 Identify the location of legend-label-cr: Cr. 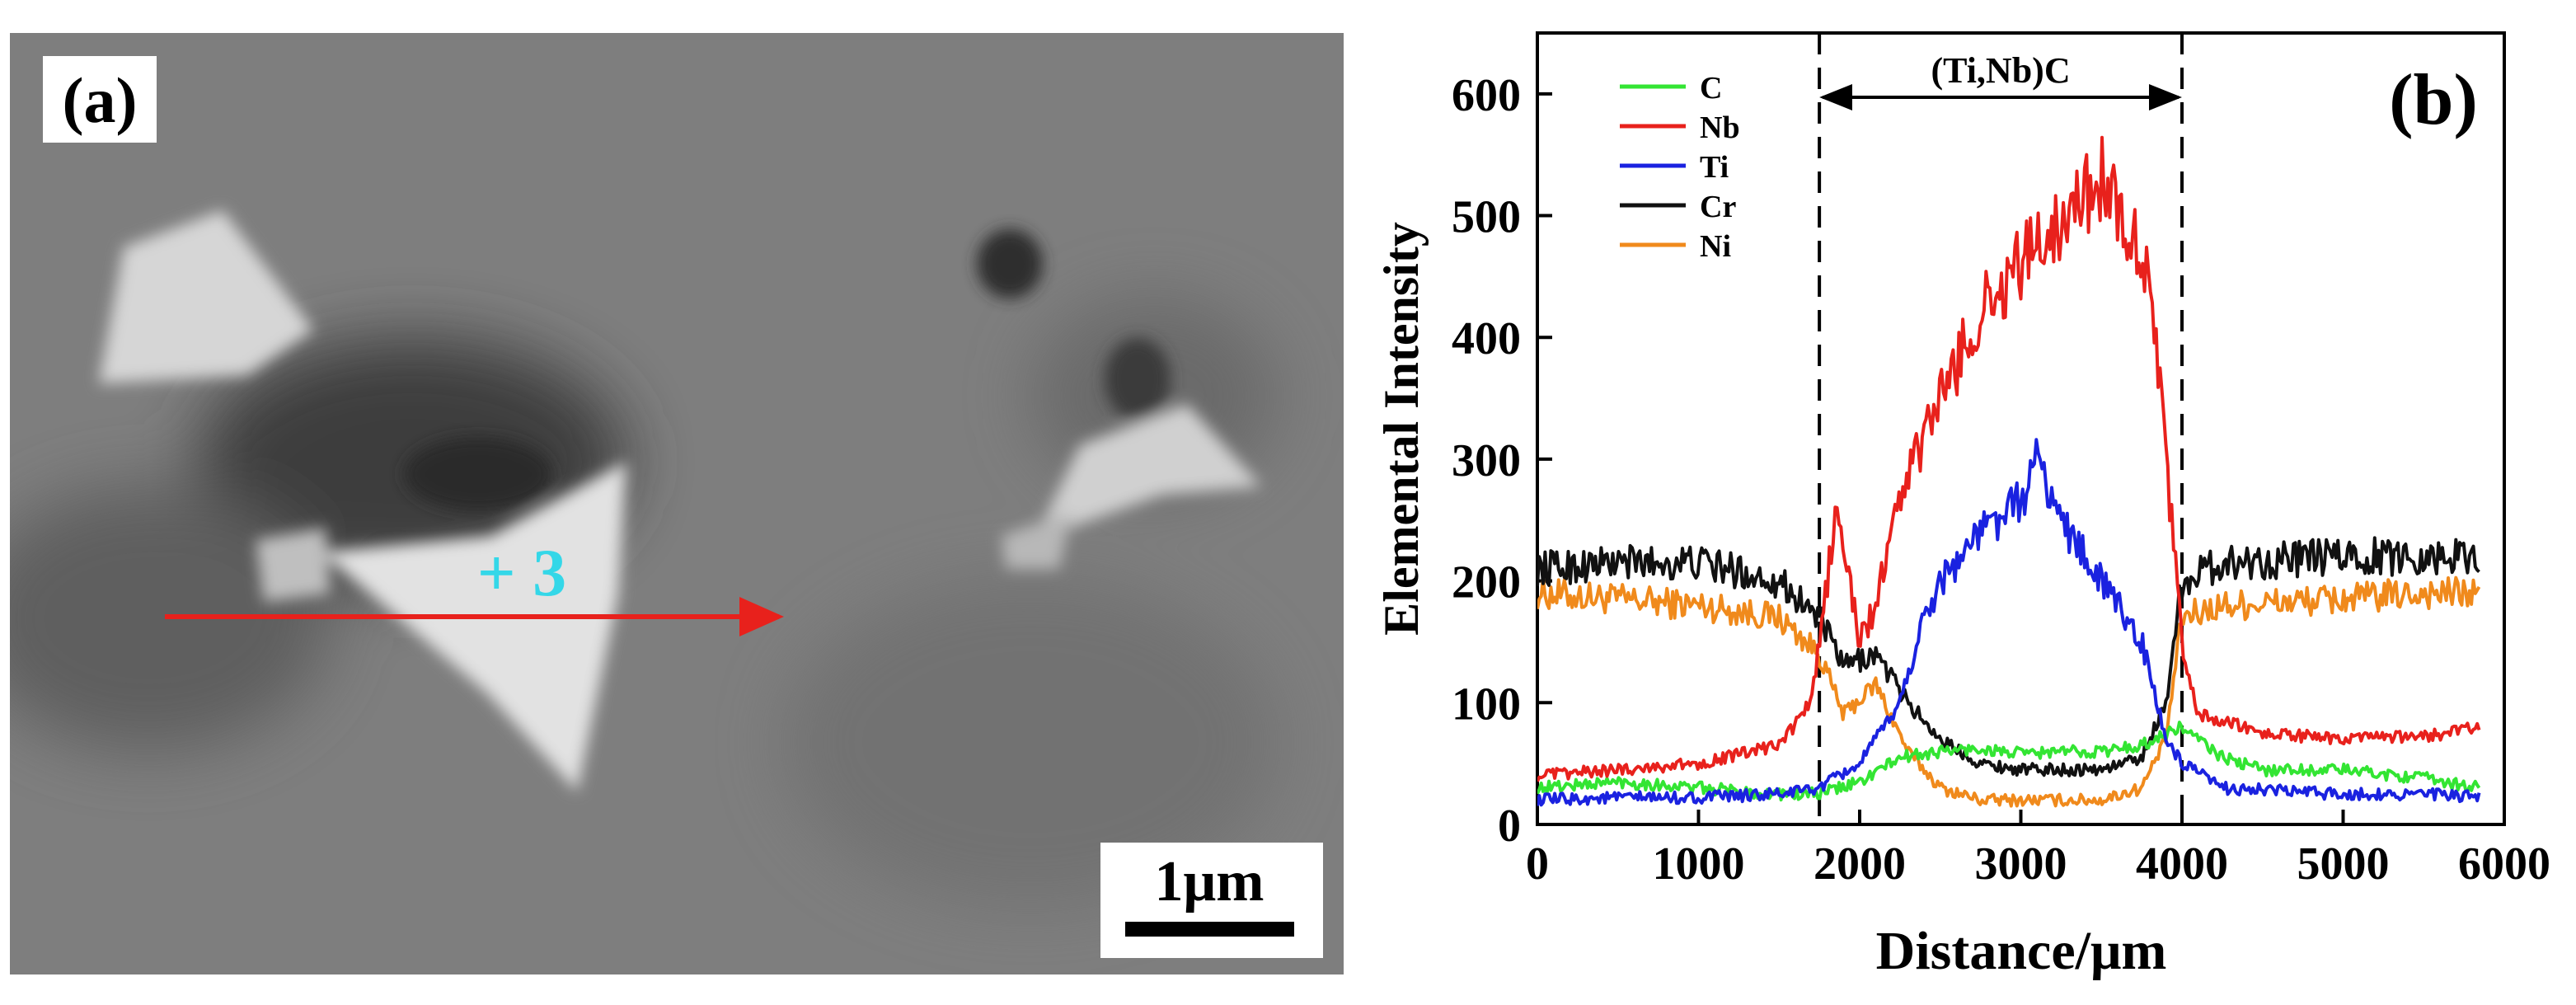
(1718, 207).